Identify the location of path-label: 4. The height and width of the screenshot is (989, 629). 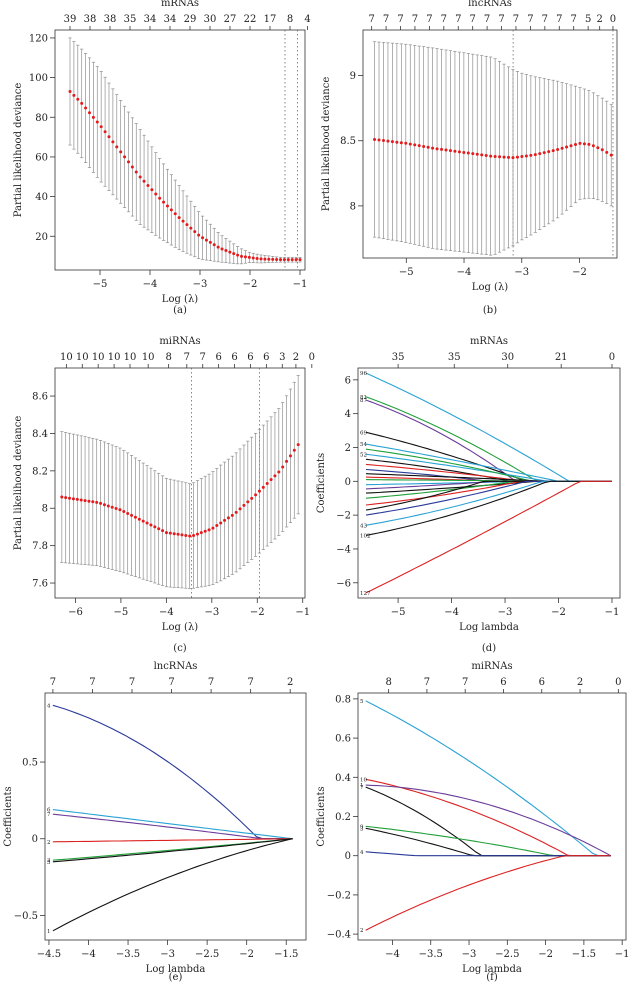
(49, 706).